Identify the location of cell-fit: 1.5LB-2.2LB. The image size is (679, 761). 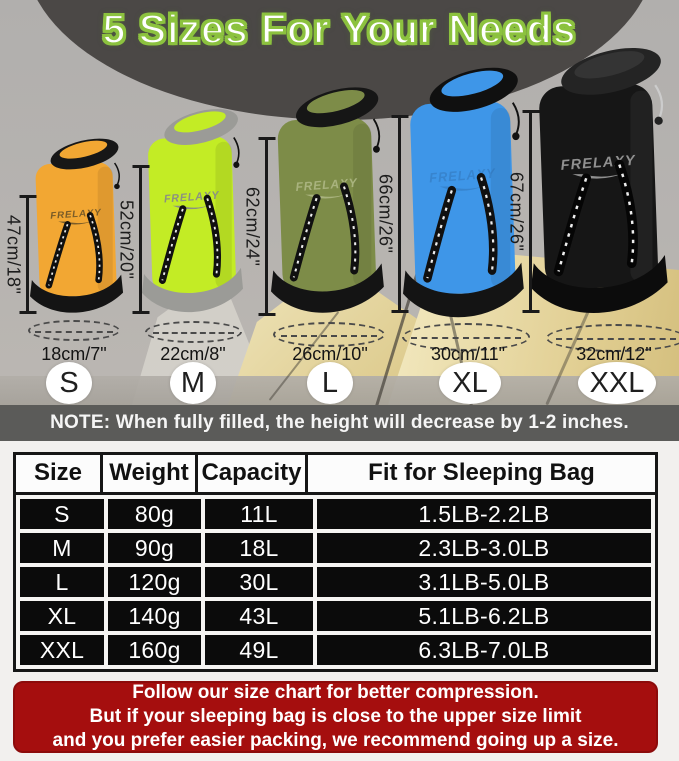
(484, 514).